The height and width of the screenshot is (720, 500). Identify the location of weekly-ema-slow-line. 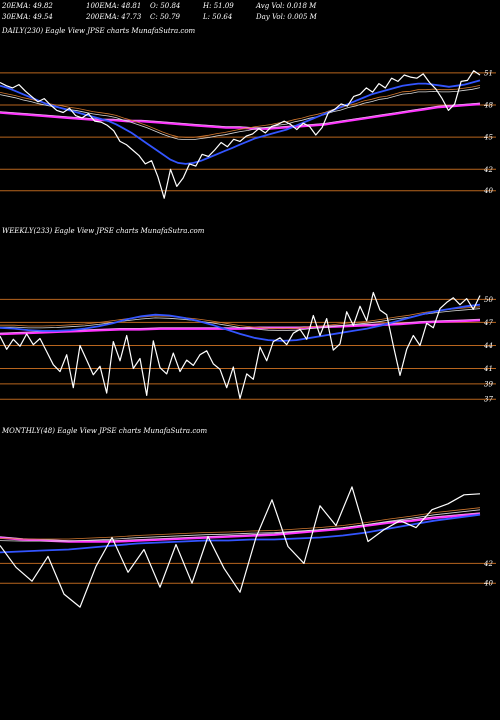
(240, 327).